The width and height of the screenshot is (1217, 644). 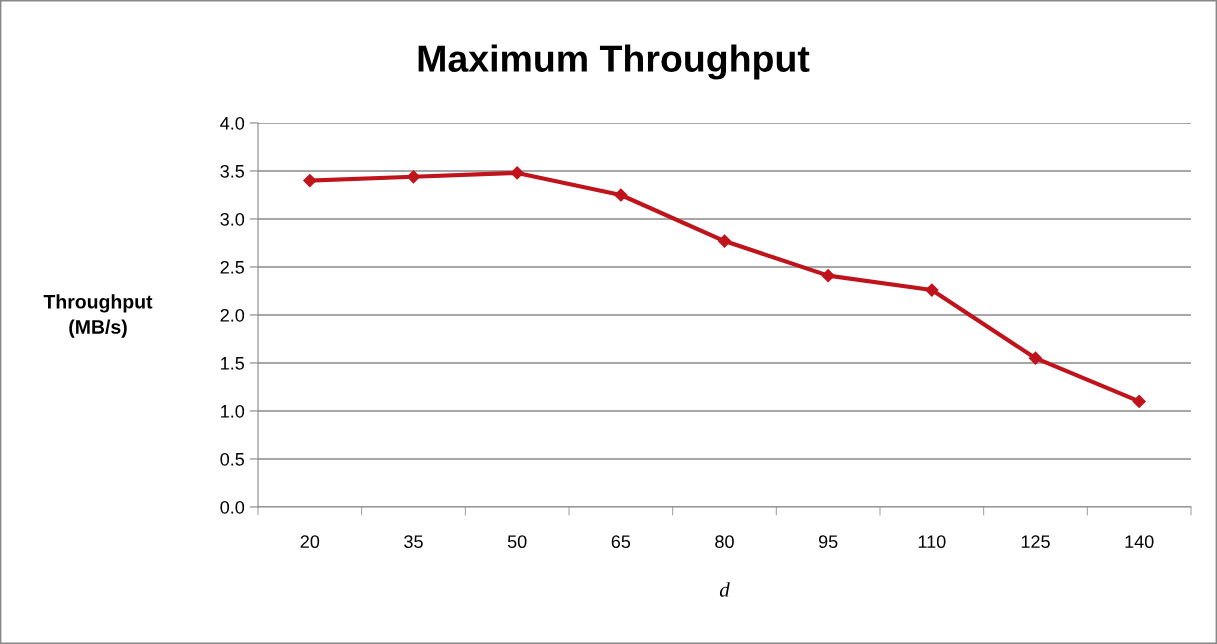 What do you see at coordinates (1139, 542) in the screenshot?
I see `x-tick-label: 140` at bounding box center [1139, 542].